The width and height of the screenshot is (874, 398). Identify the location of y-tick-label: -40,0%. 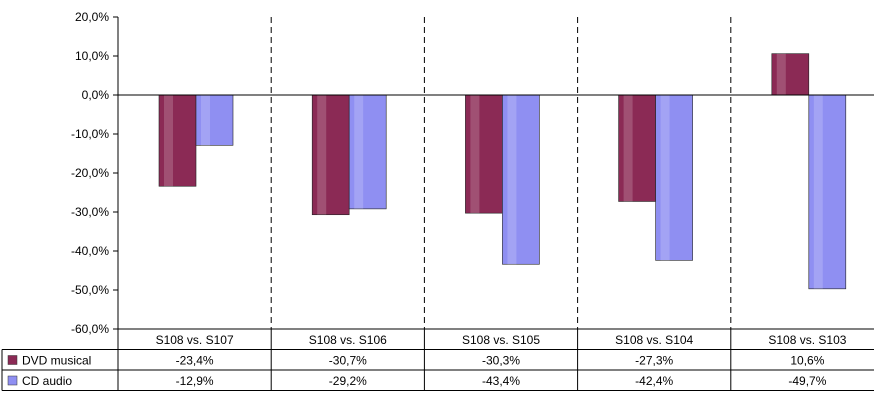
(90, 251).